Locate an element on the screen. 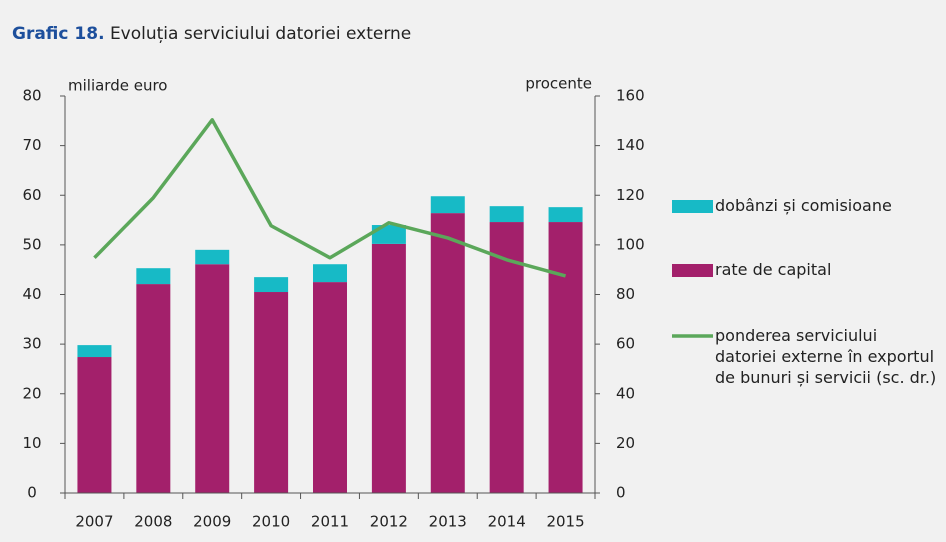 The height and width of the screenshot is (542, 946). x-tick-label: 2013 is located at coordinates (448, 522).